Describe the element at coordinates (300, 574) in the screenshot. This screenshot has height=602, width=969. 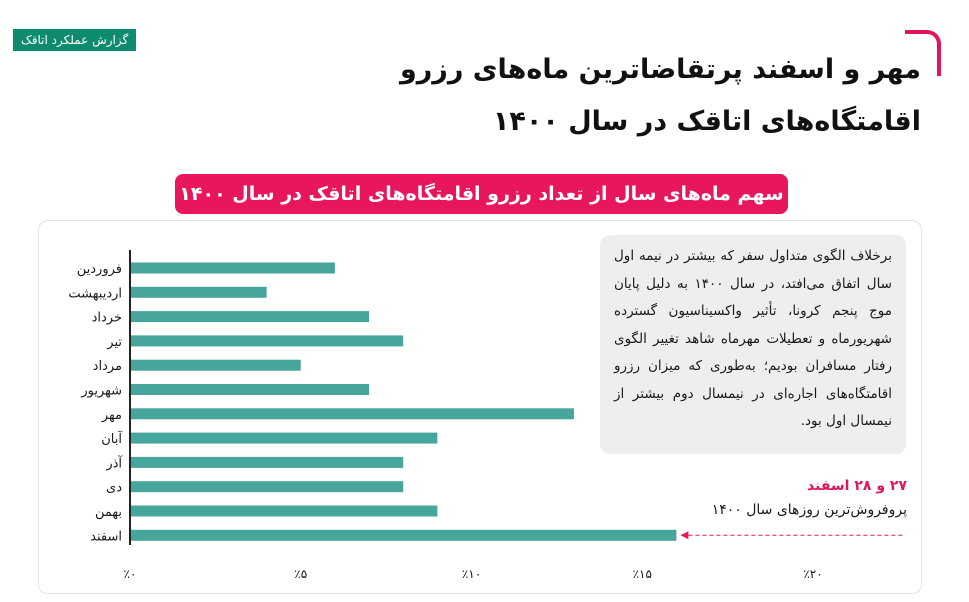
I see `x-tick-label: ٪۵` at that location.